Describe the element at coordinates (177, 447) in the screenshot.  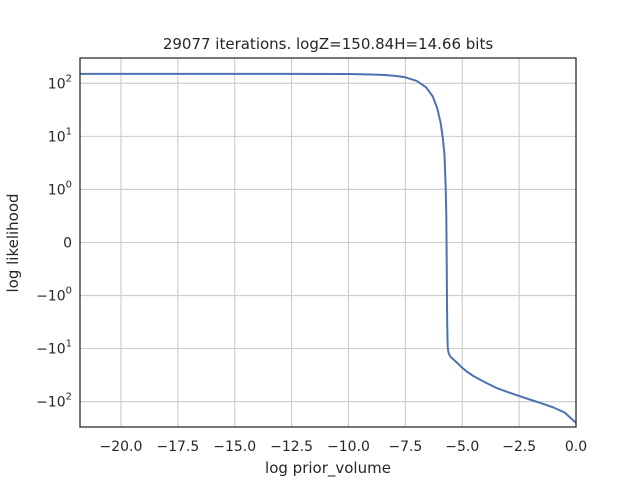
I see `x-tick-label: −17.5` at that location.